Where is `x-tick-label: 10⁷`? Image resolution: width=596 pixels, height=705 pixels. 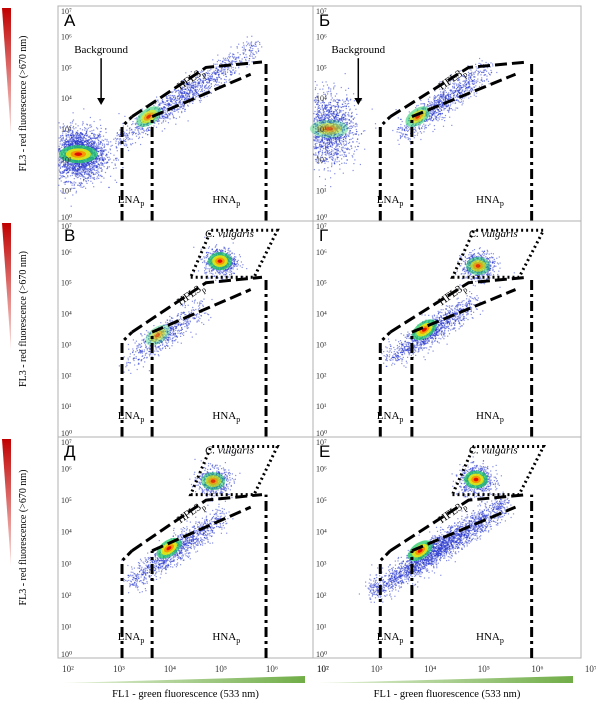 x-tick-label: 10⁷ is located at coordinates (590, 669).